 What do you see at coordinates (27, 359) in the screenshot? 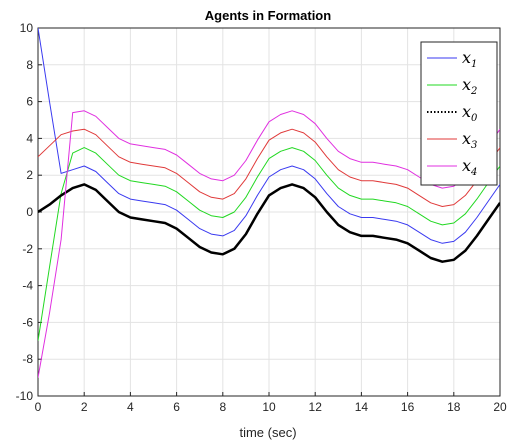
I see `y-tick-label: -8` at bounding box center [27, 359].